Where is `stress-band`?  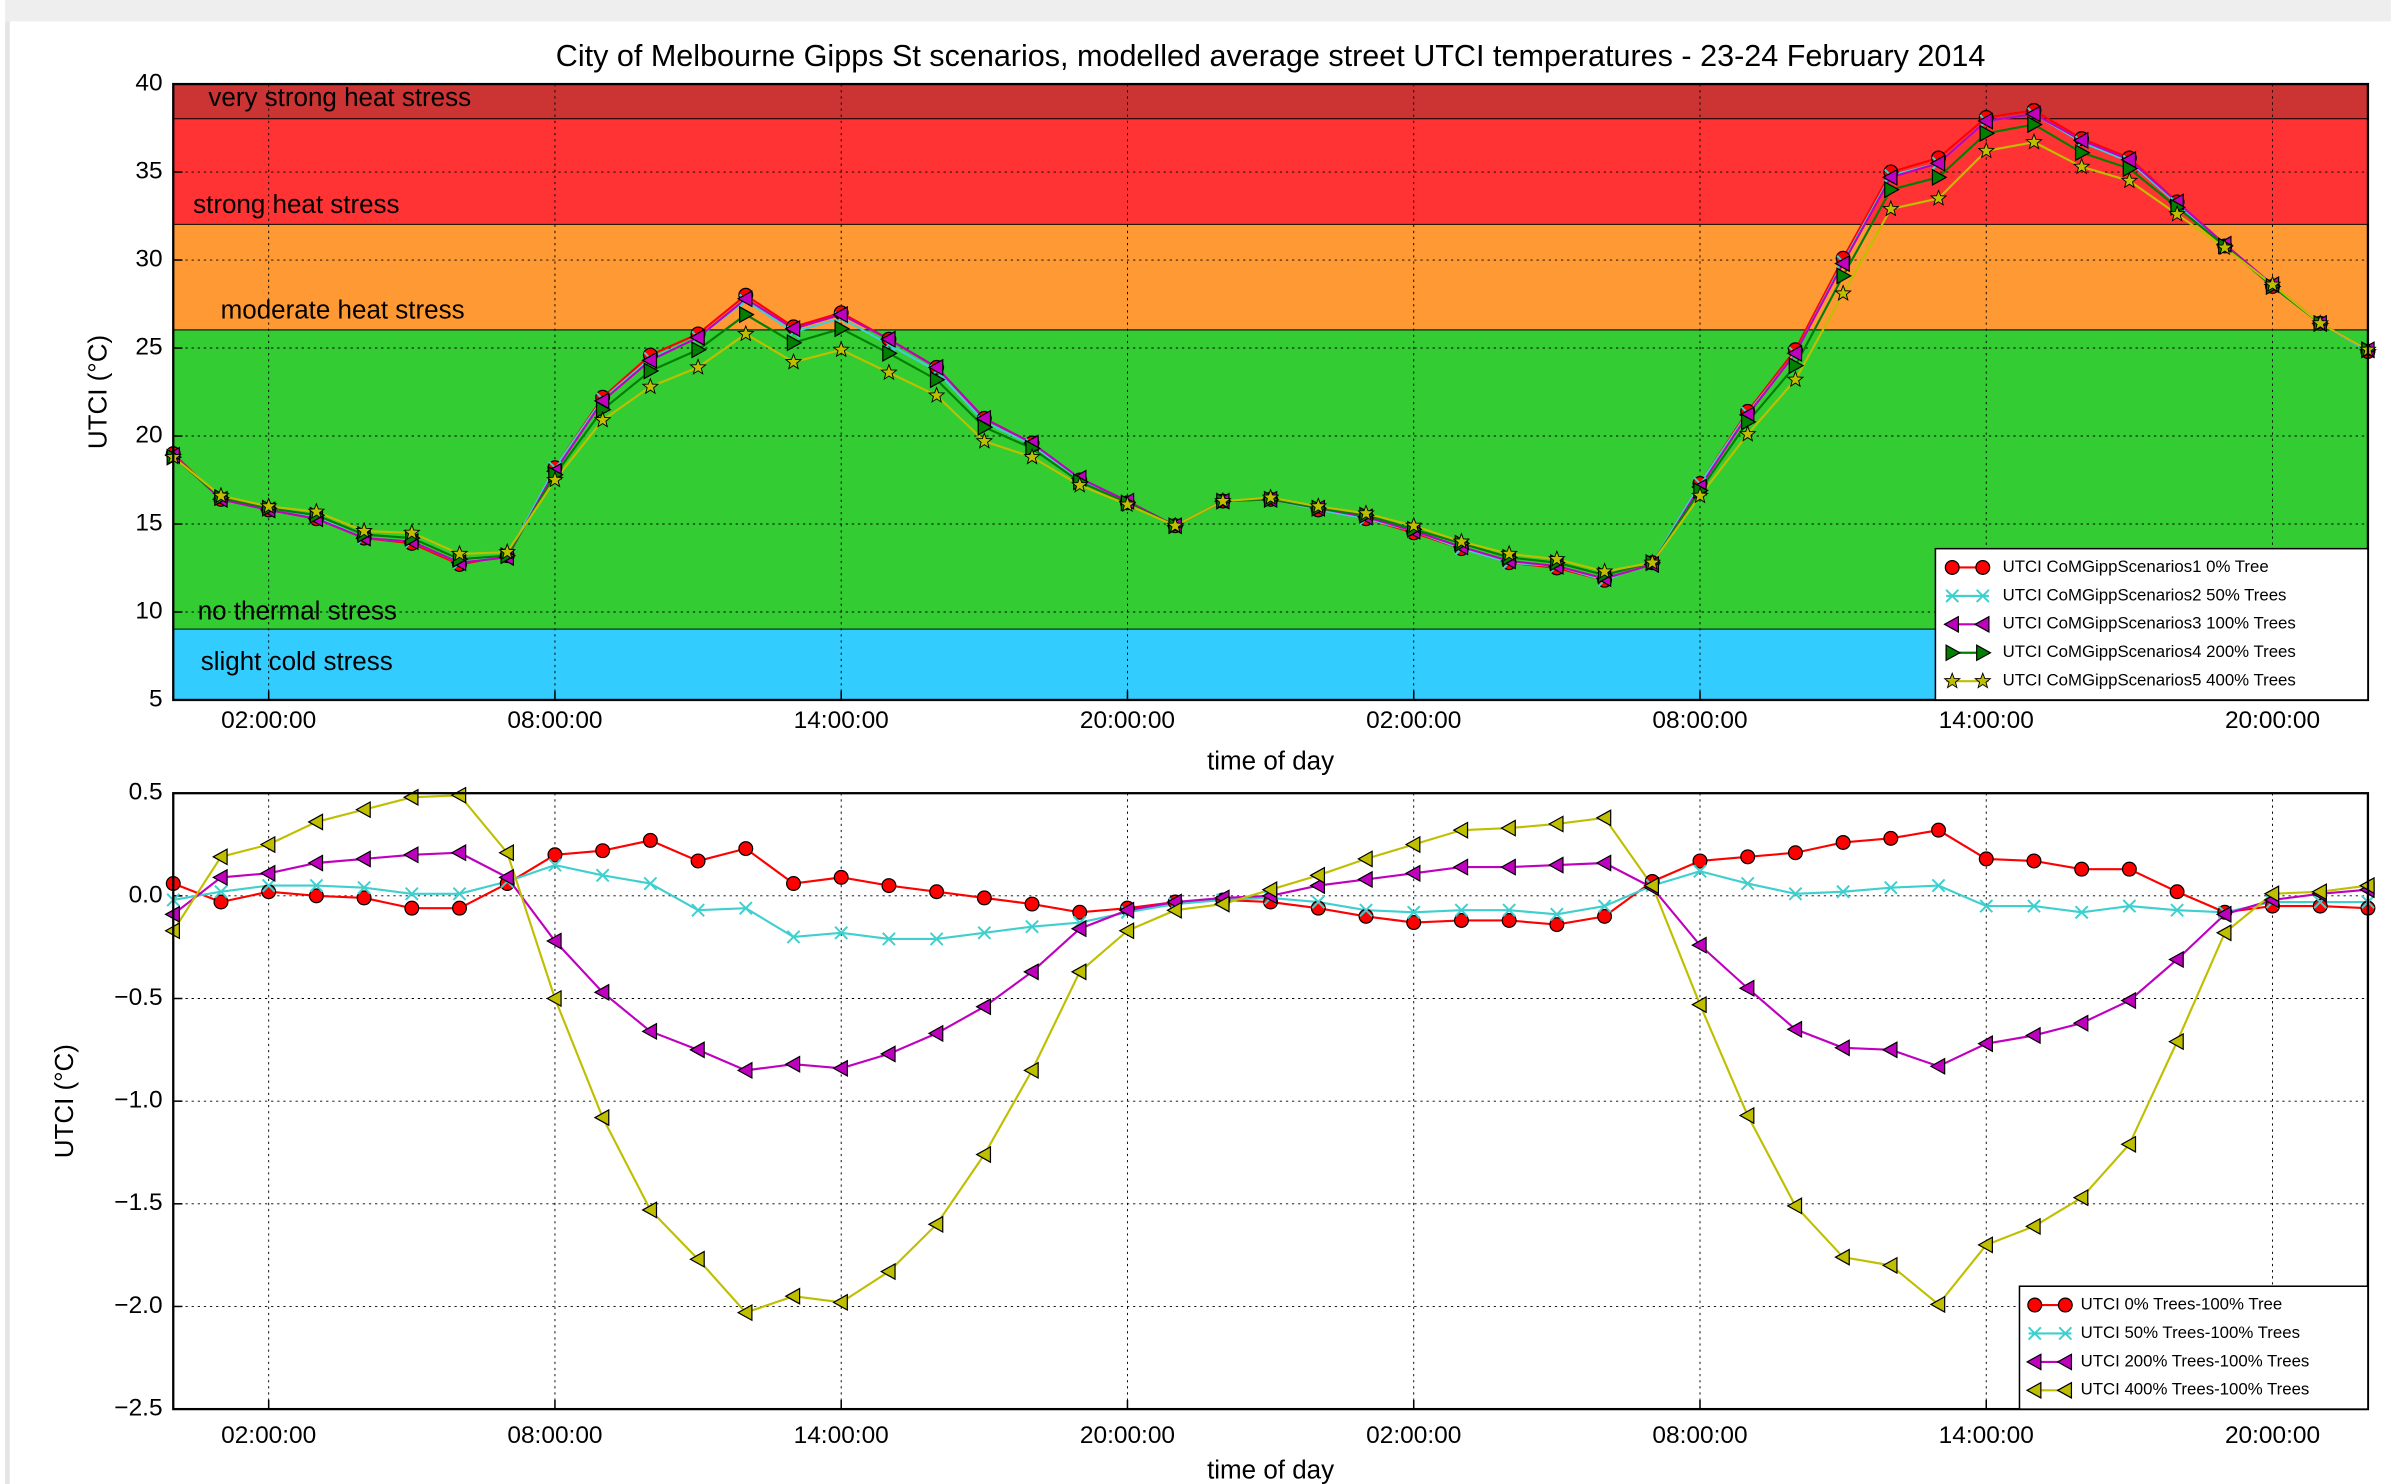 stress-band is located at coordinates (1270, 277).